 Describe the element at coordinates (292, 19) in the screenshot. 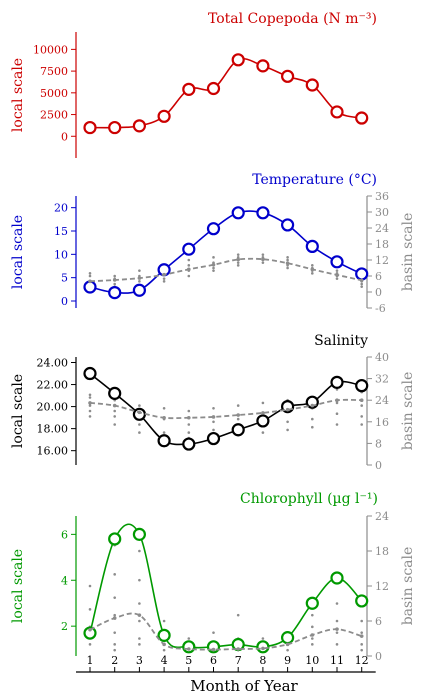

I see `chart-title: Total Copepoda (N m⁻³)` at that location.